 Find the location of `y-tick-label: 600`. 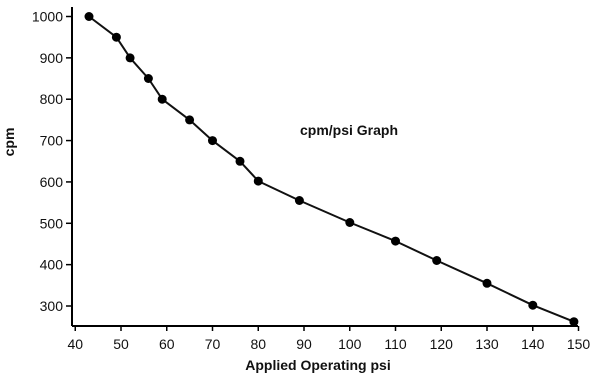

y-tick-label: 600 is located at coordinates (52, 182).